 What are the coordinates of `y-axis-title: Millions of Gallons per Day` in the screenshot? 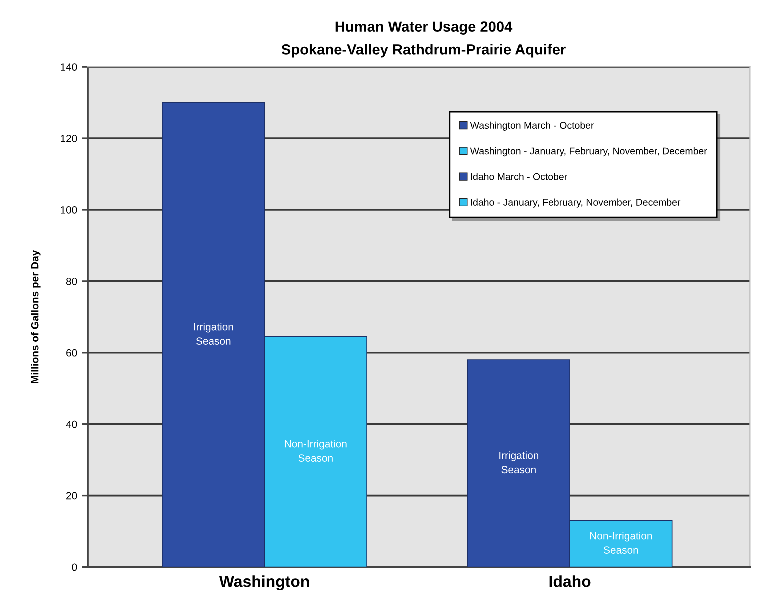 It's located at (36, 317).